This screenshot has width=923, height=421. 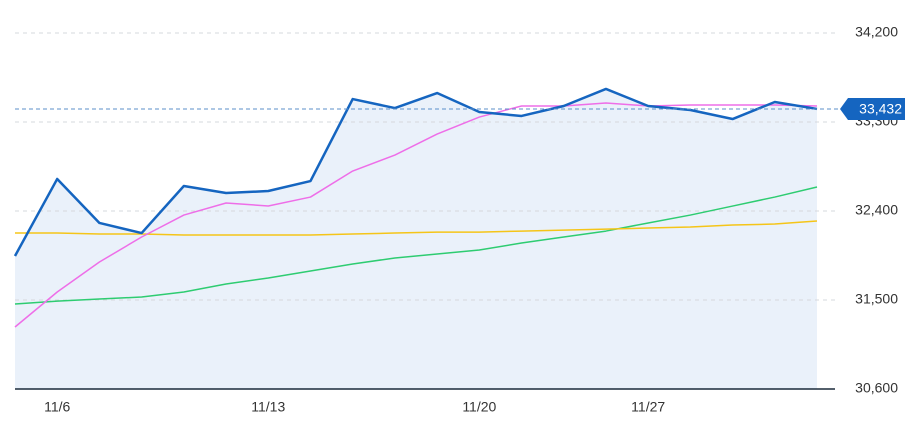 What do you see at coordinates (876, 210) in the screenshot?
I see `y-tick-label: 32,400` at bounding box center [876, 210].